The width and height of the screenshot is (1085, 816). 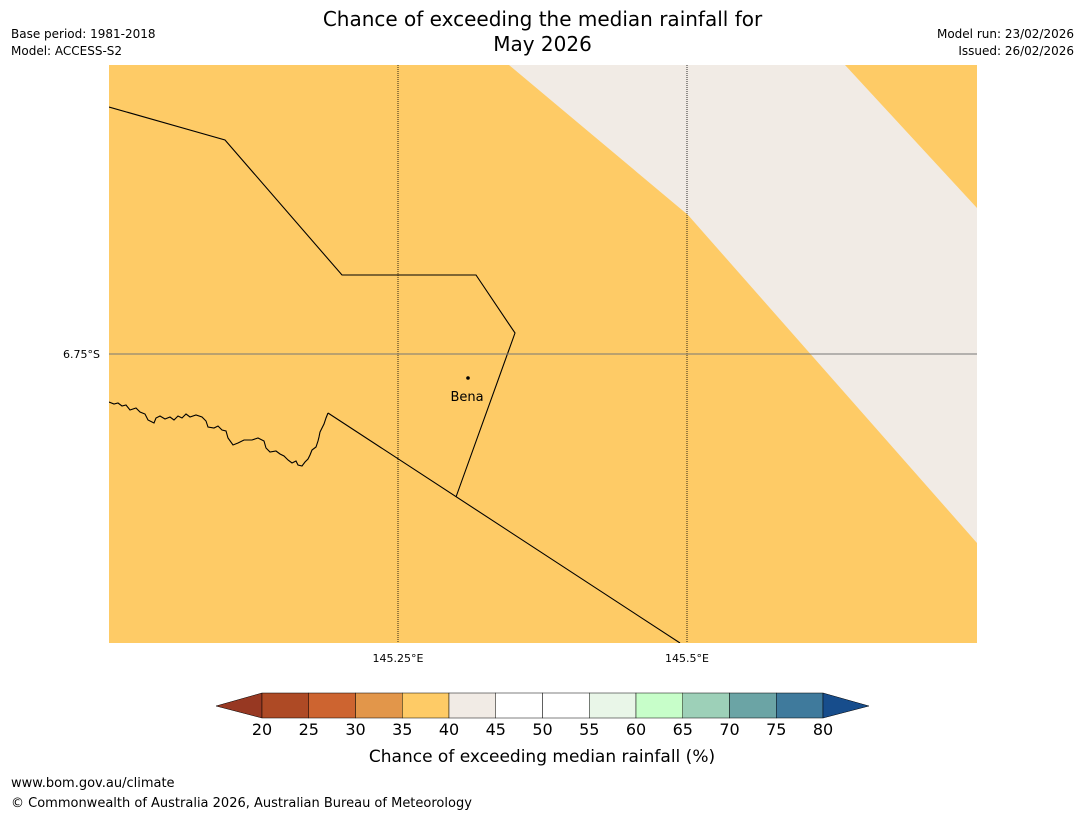 I want to click on base-period: Base period: 1981-2018, so click(x=83, y=34).